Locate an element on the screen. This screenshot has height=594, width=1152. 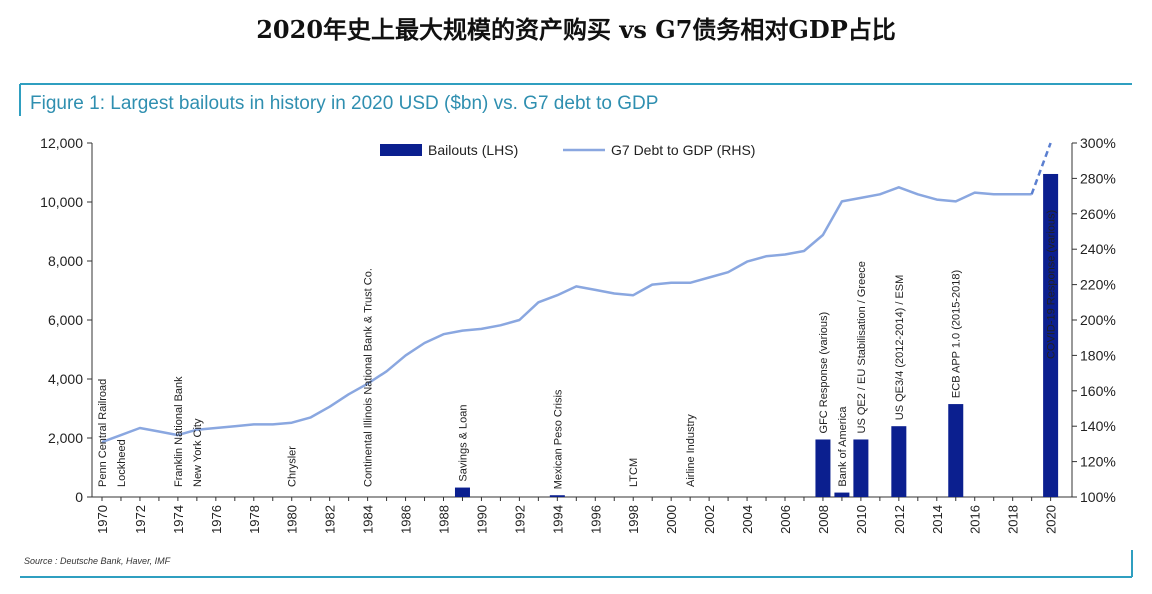
y-left-tick-label: 8,000 is located at coordinates (65, 261).